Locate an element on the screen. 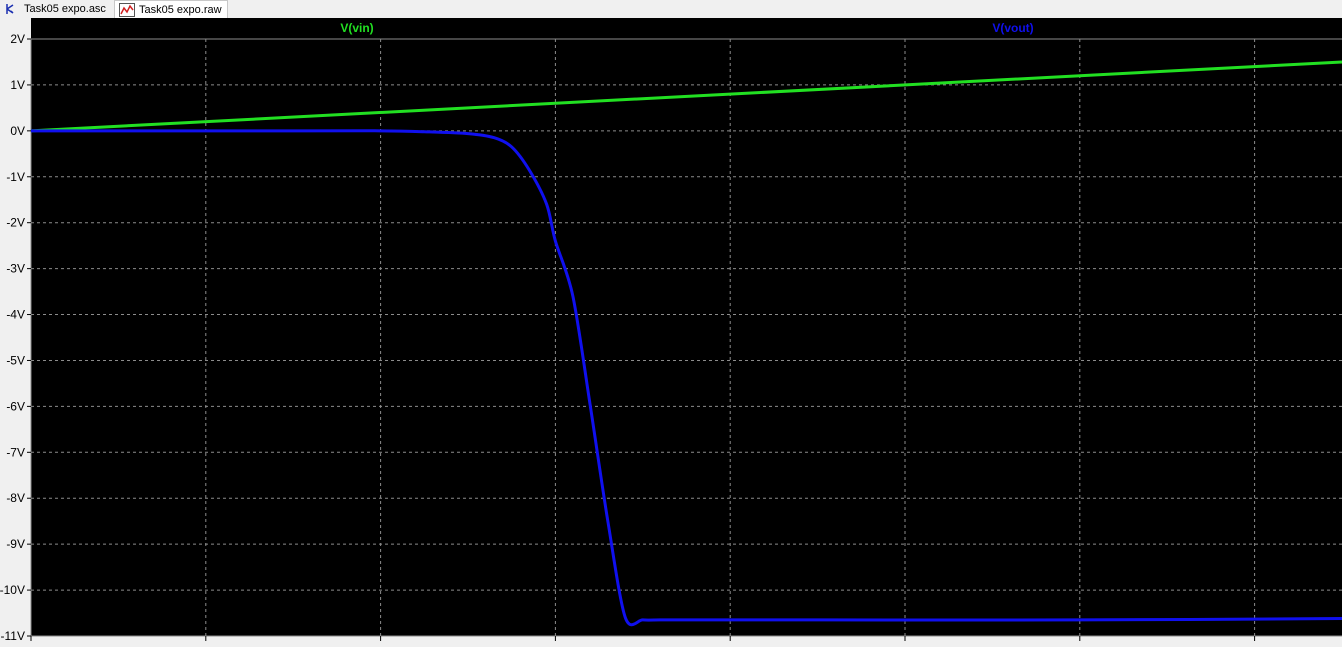  y-tick-label: -9V is located at coordinates (15, 544).